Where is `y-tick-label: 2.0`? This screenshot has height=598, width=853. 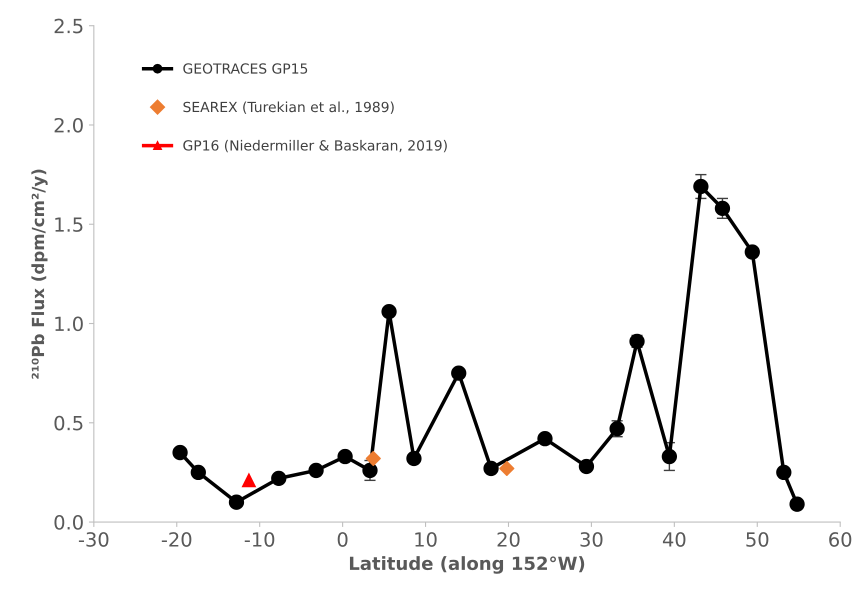
y-tick-label: 2.0 is located at coordinates (68, 125).